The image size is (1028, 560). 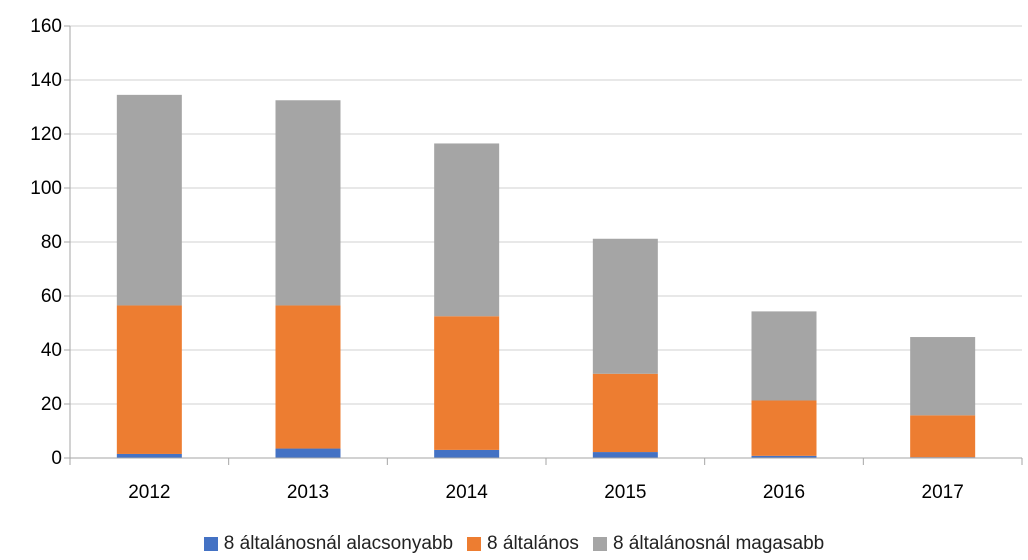 I want to click on legend-item: 8 általánosnál magasabb, so click(x=708, y=543).